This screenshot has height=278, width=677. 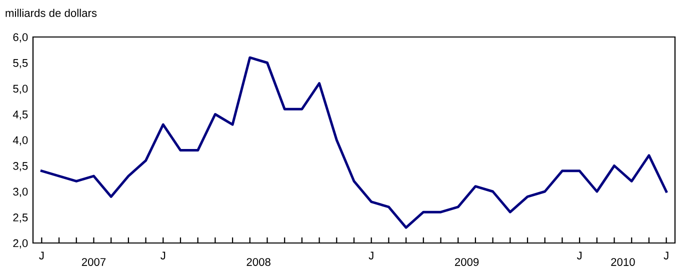 What do you see at coordinates (20, 37) in the screenshot?
I see `y-tick-label: 6,0` at bounding box center [20, 37].